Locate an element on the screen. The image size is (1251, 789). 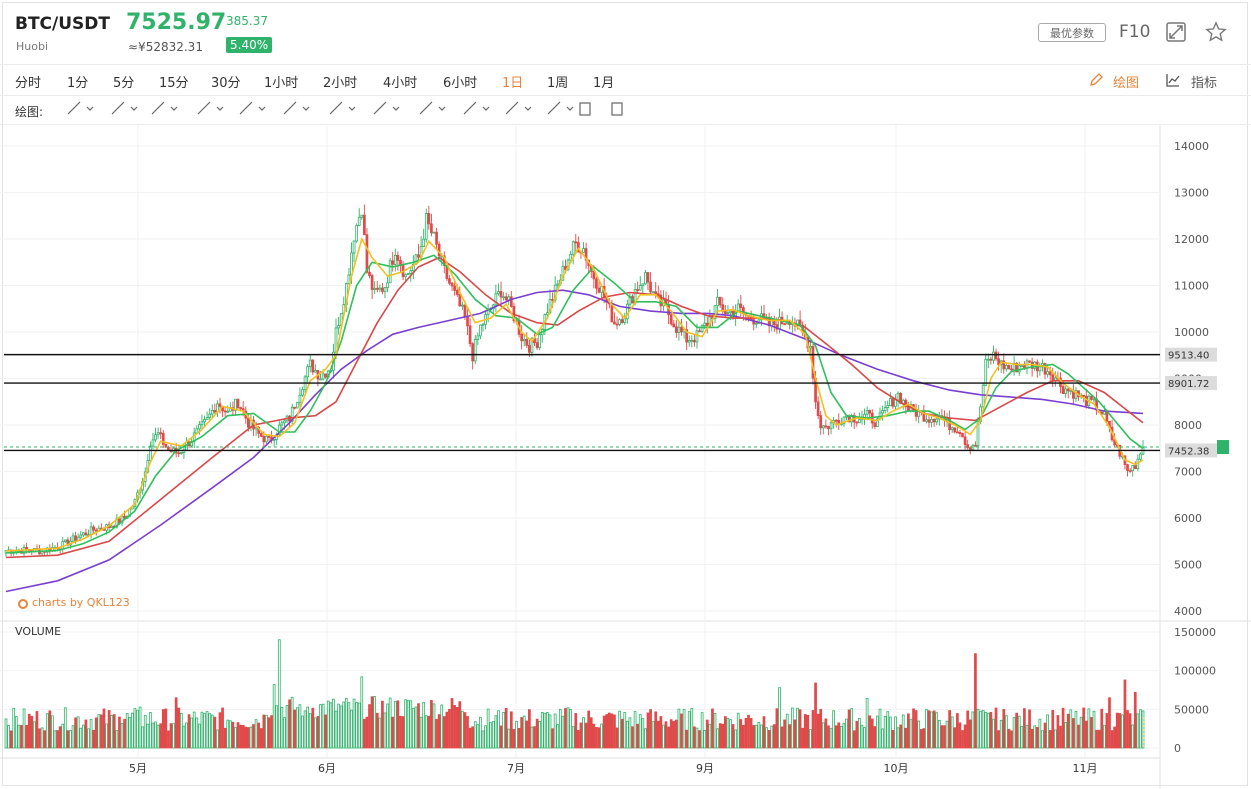
period-tab: 2小时 is located at coordinates (340, 83).